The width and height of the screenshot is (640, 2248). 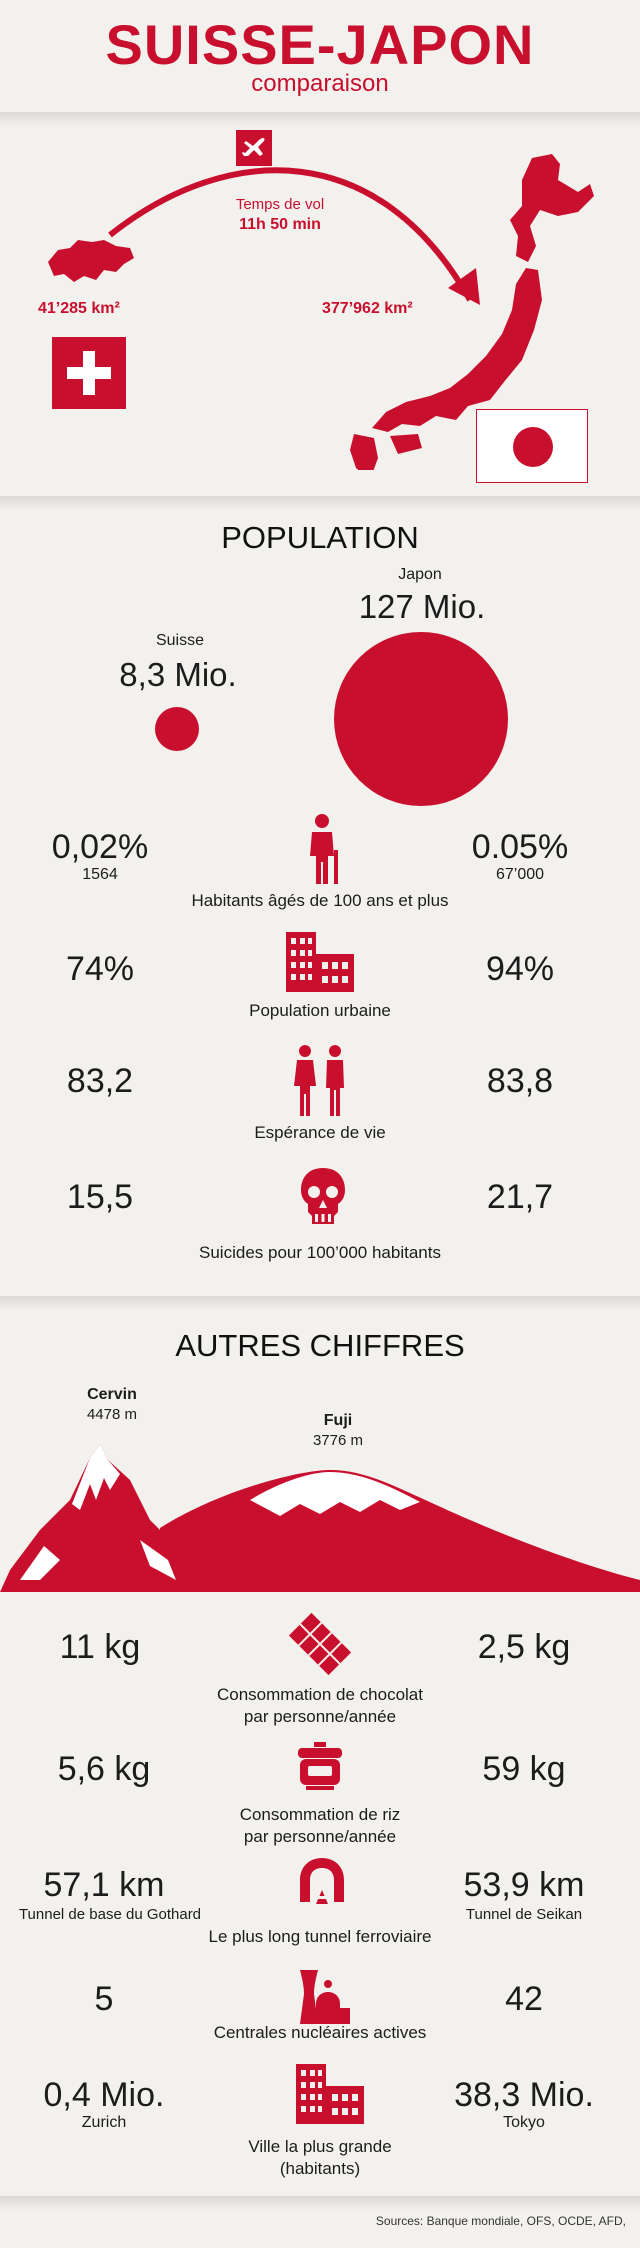 I want to click on area-japon: 377’962 km², so click(x=367, y=308).